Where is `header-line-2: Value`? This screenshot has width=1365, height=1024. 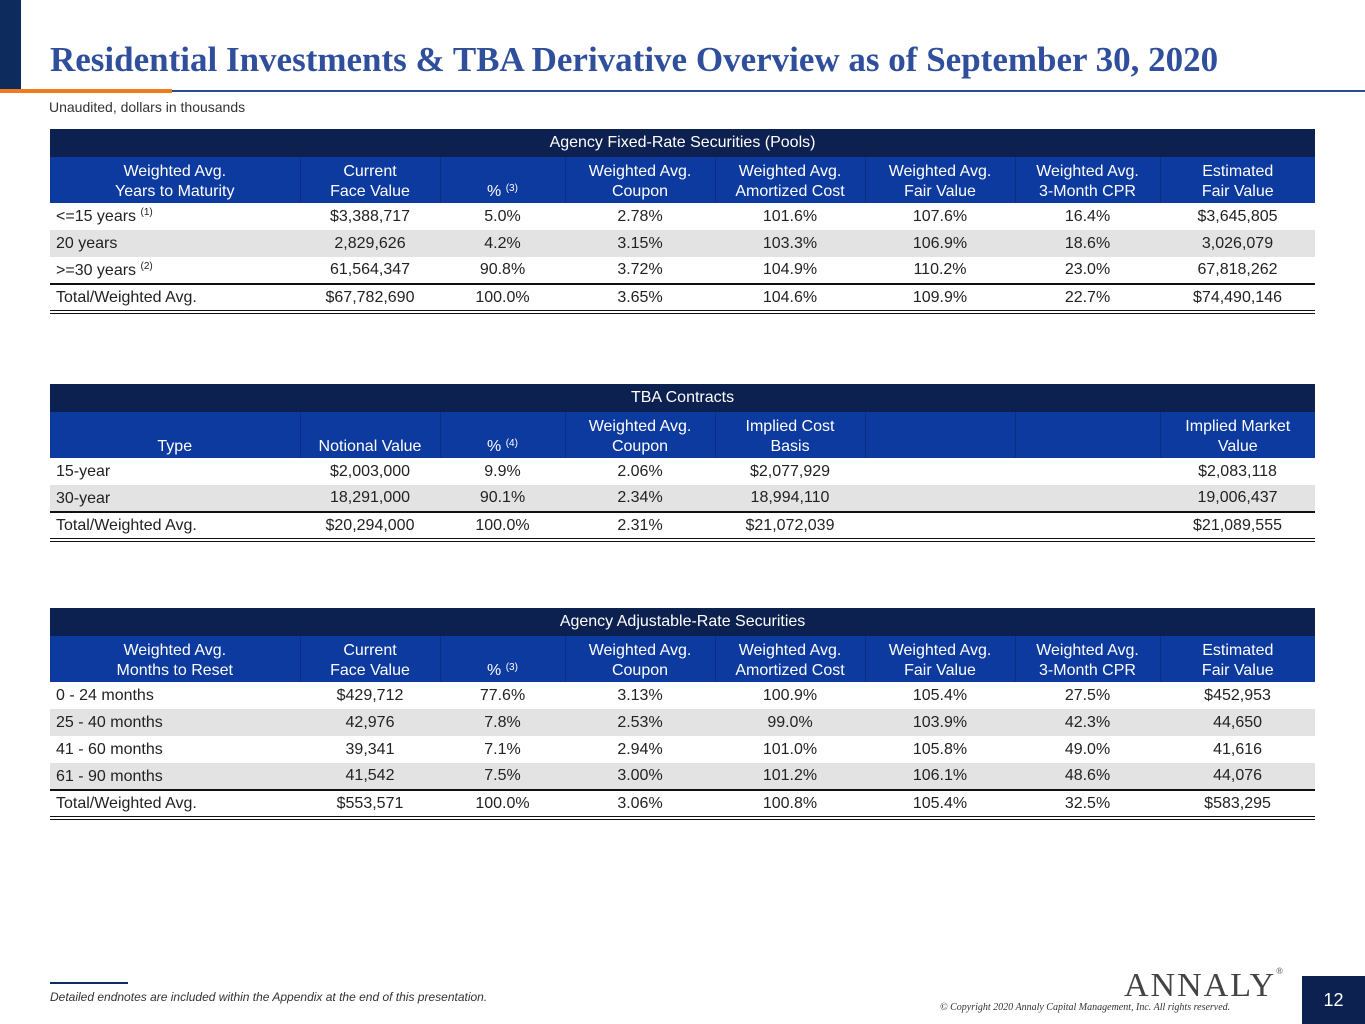 header-line-2: Value is located at coordinates (1238, 445).